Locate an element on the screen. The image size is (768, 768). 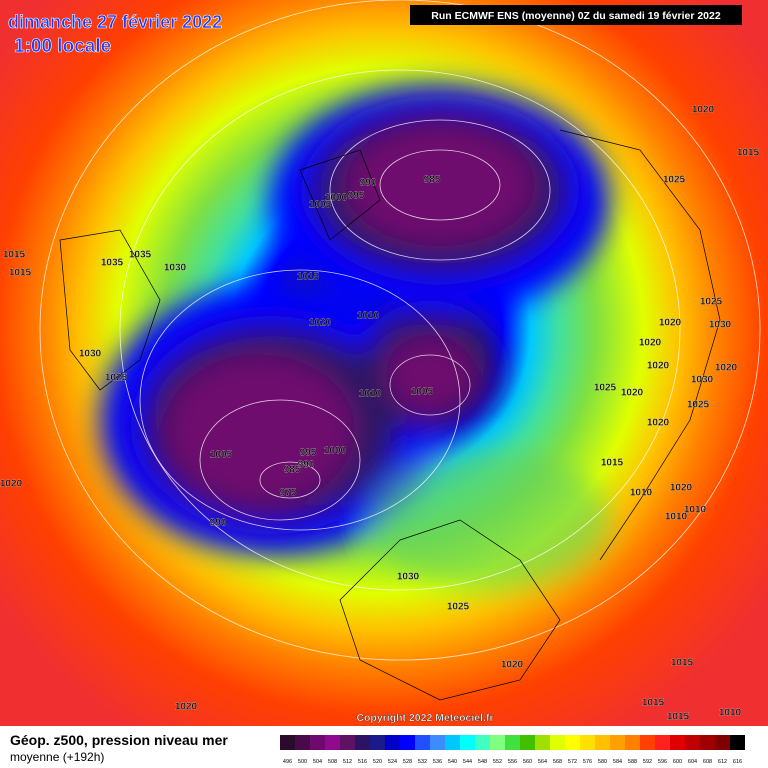
isobar-label: 975 is located at coordinates (288, 493).